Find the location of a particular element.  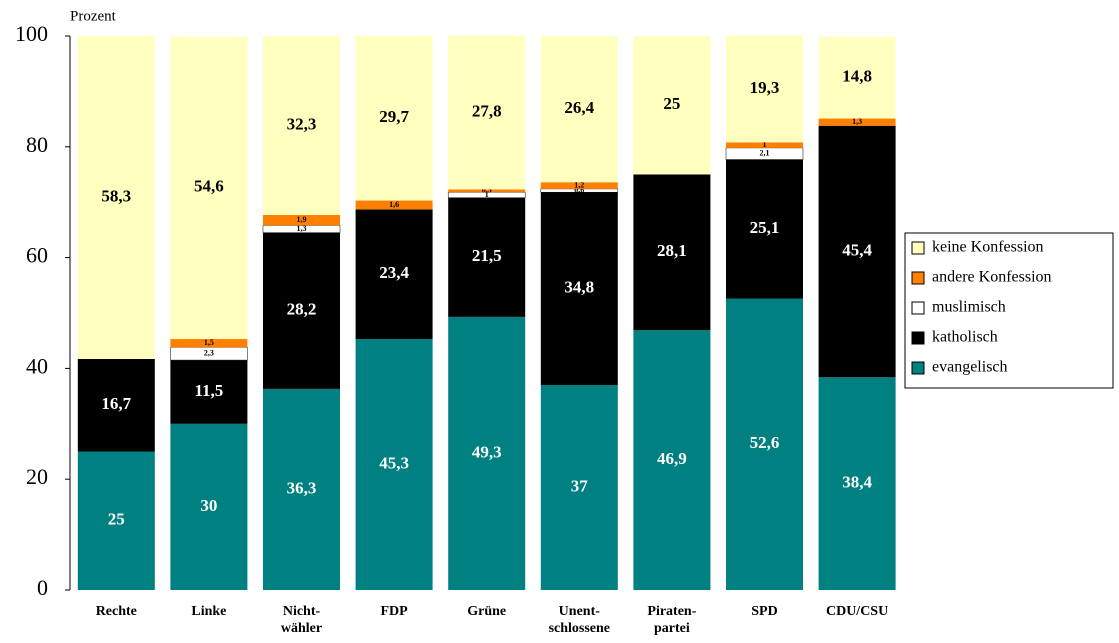

legend-label: andere Konfession is located at coordinates (992, 277).